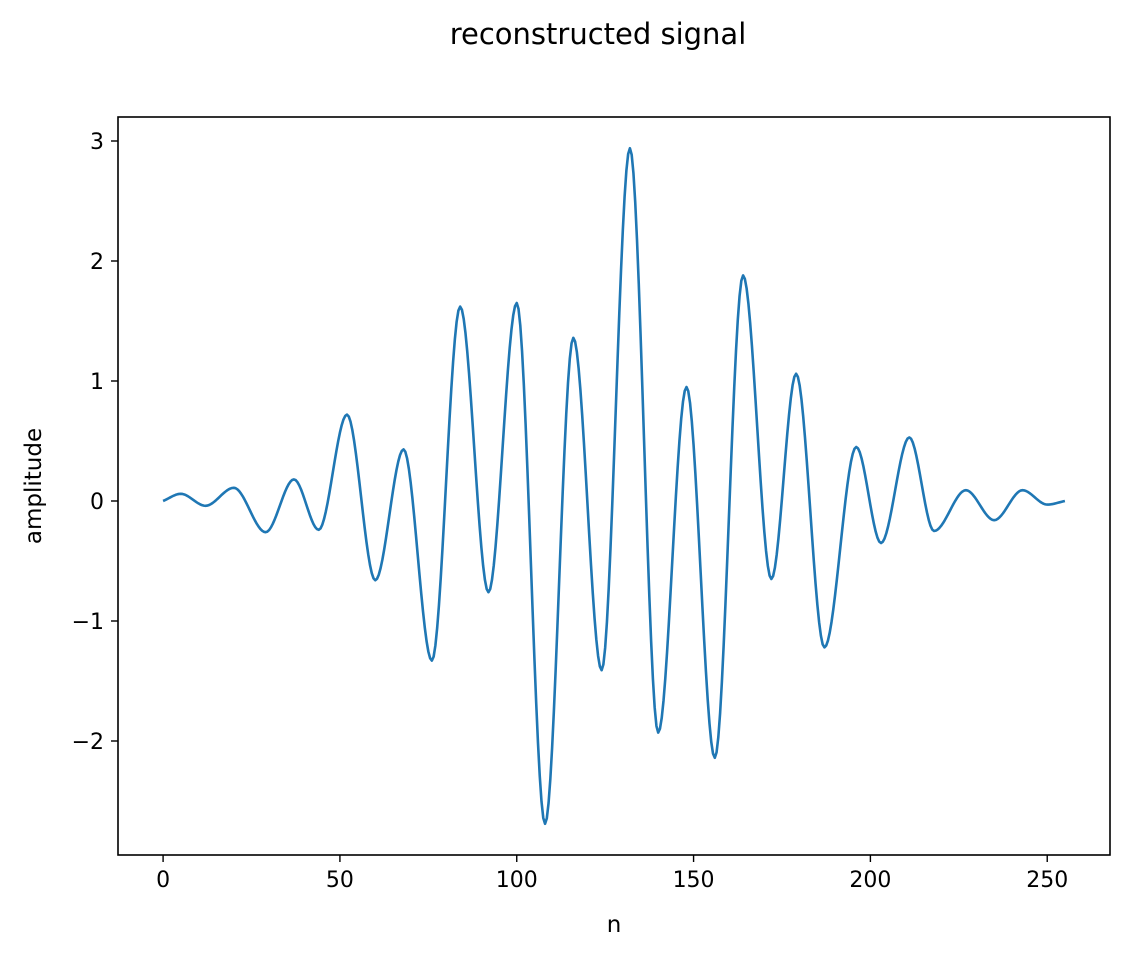 This screenshot has width=1141, height=960. Describe the element at coordinates (870, 880) in the screenshot. I see `x-tick-label: 200` at that location.